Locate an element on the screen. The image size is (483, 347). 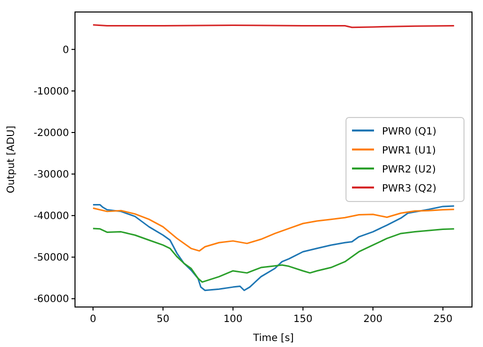
x-axis-title: Time [s] is located at coordinates (273, 338).